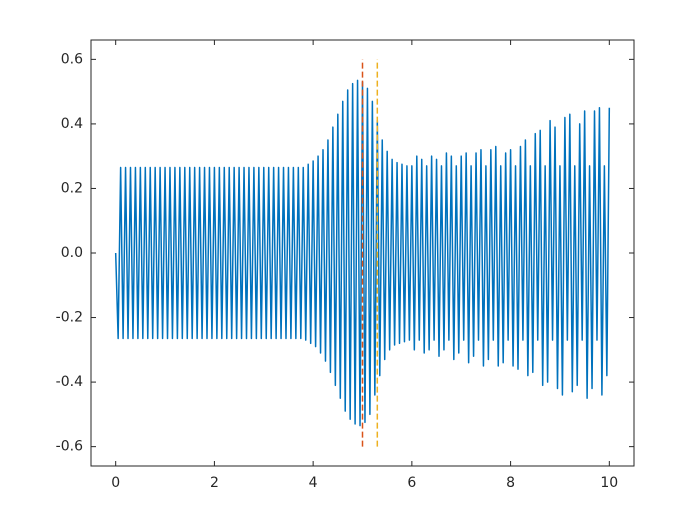 This screenshot has height=525, width=700. Describe the element at coordinates (69, 447) in the screenshot. I see `y-tick-label: -0.6` at that location.